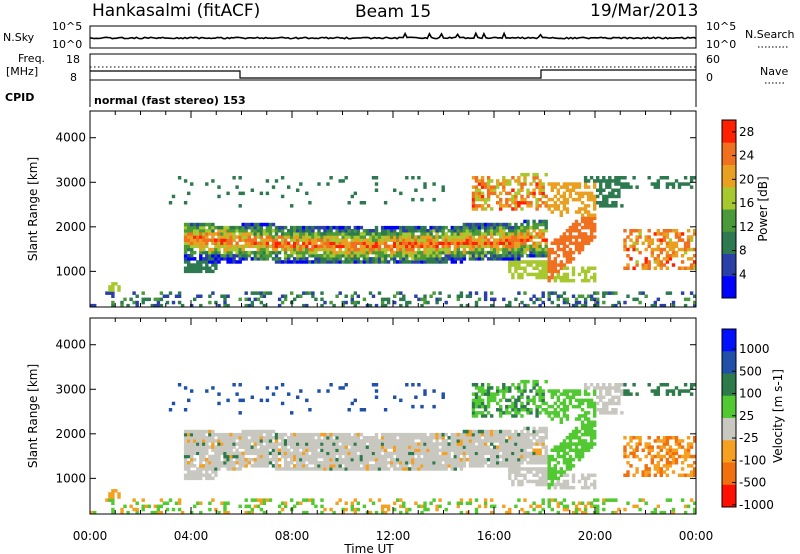  I want to click on power-colorbar-tick-label: 28, so click(746, 132).